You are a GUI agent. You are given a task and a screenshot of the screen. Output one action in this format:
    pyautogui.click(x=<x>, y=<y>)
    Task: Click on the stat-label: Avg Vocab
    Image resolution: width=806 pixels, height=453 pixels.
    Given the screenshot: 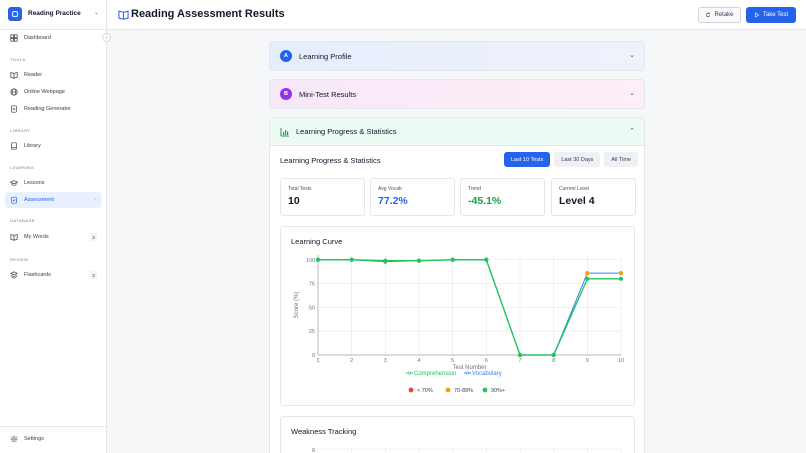 What is the action you would take?
    pyautogui.click(x=390, y=189)
    